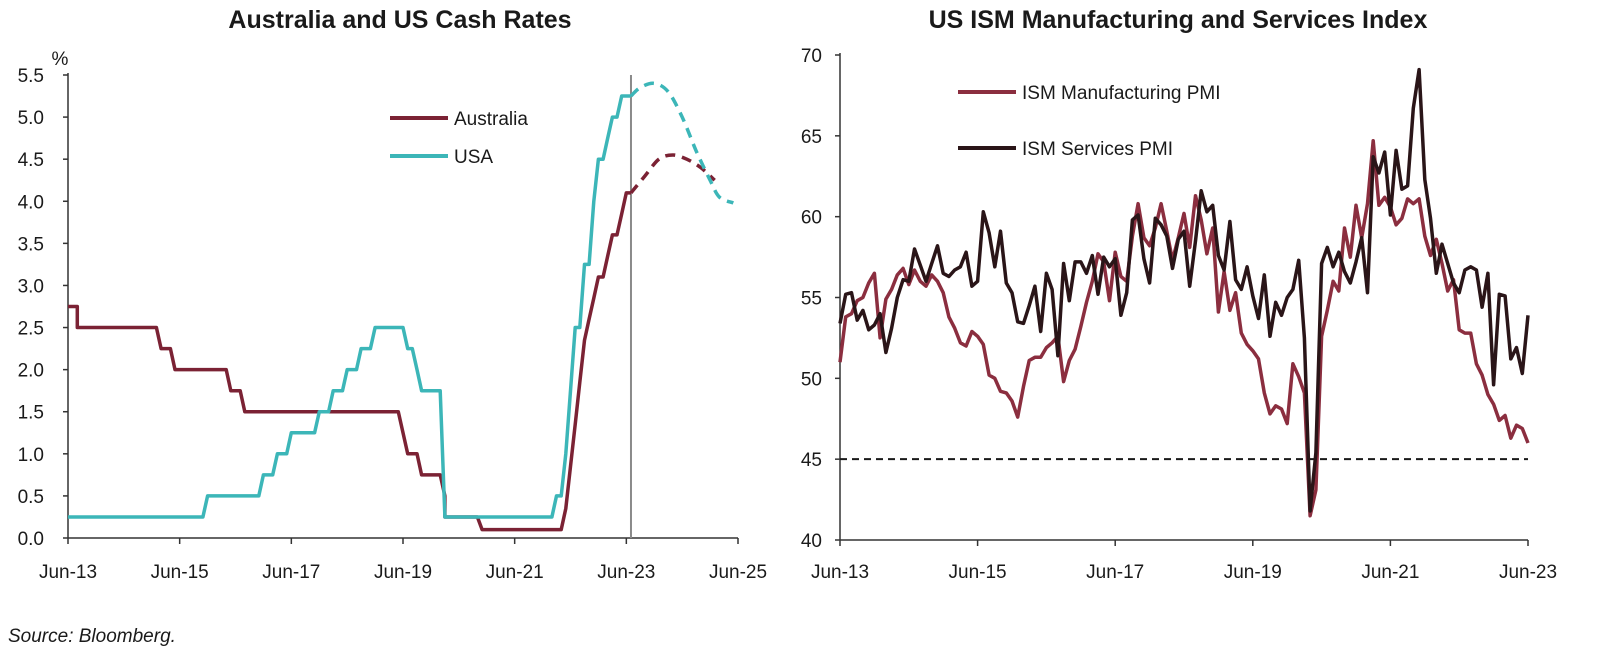  Describe the element at coordinates (811, 137) in the screenshot. I see `y-tick-label: 65` at that location.